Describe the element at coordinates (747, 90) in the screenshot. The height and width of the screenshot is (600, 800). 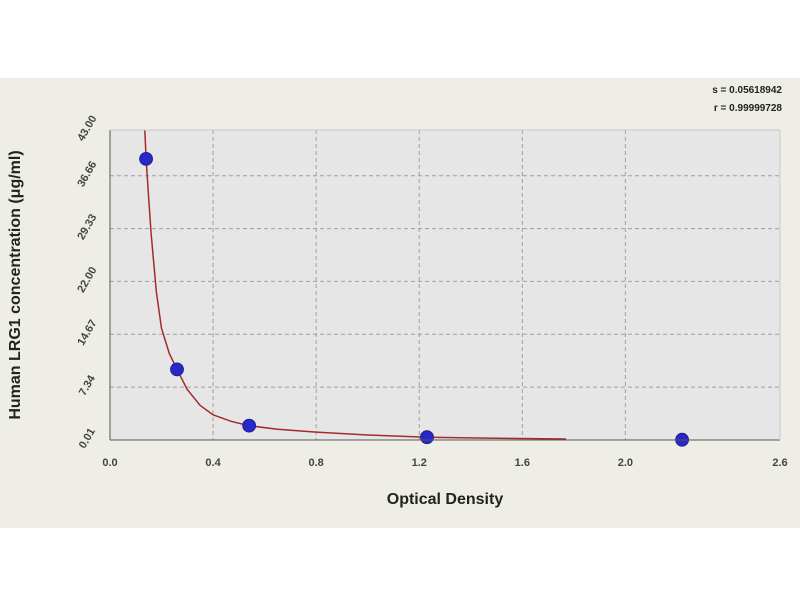
I see `fit-stat-s: s = 0.05618942` at that location.